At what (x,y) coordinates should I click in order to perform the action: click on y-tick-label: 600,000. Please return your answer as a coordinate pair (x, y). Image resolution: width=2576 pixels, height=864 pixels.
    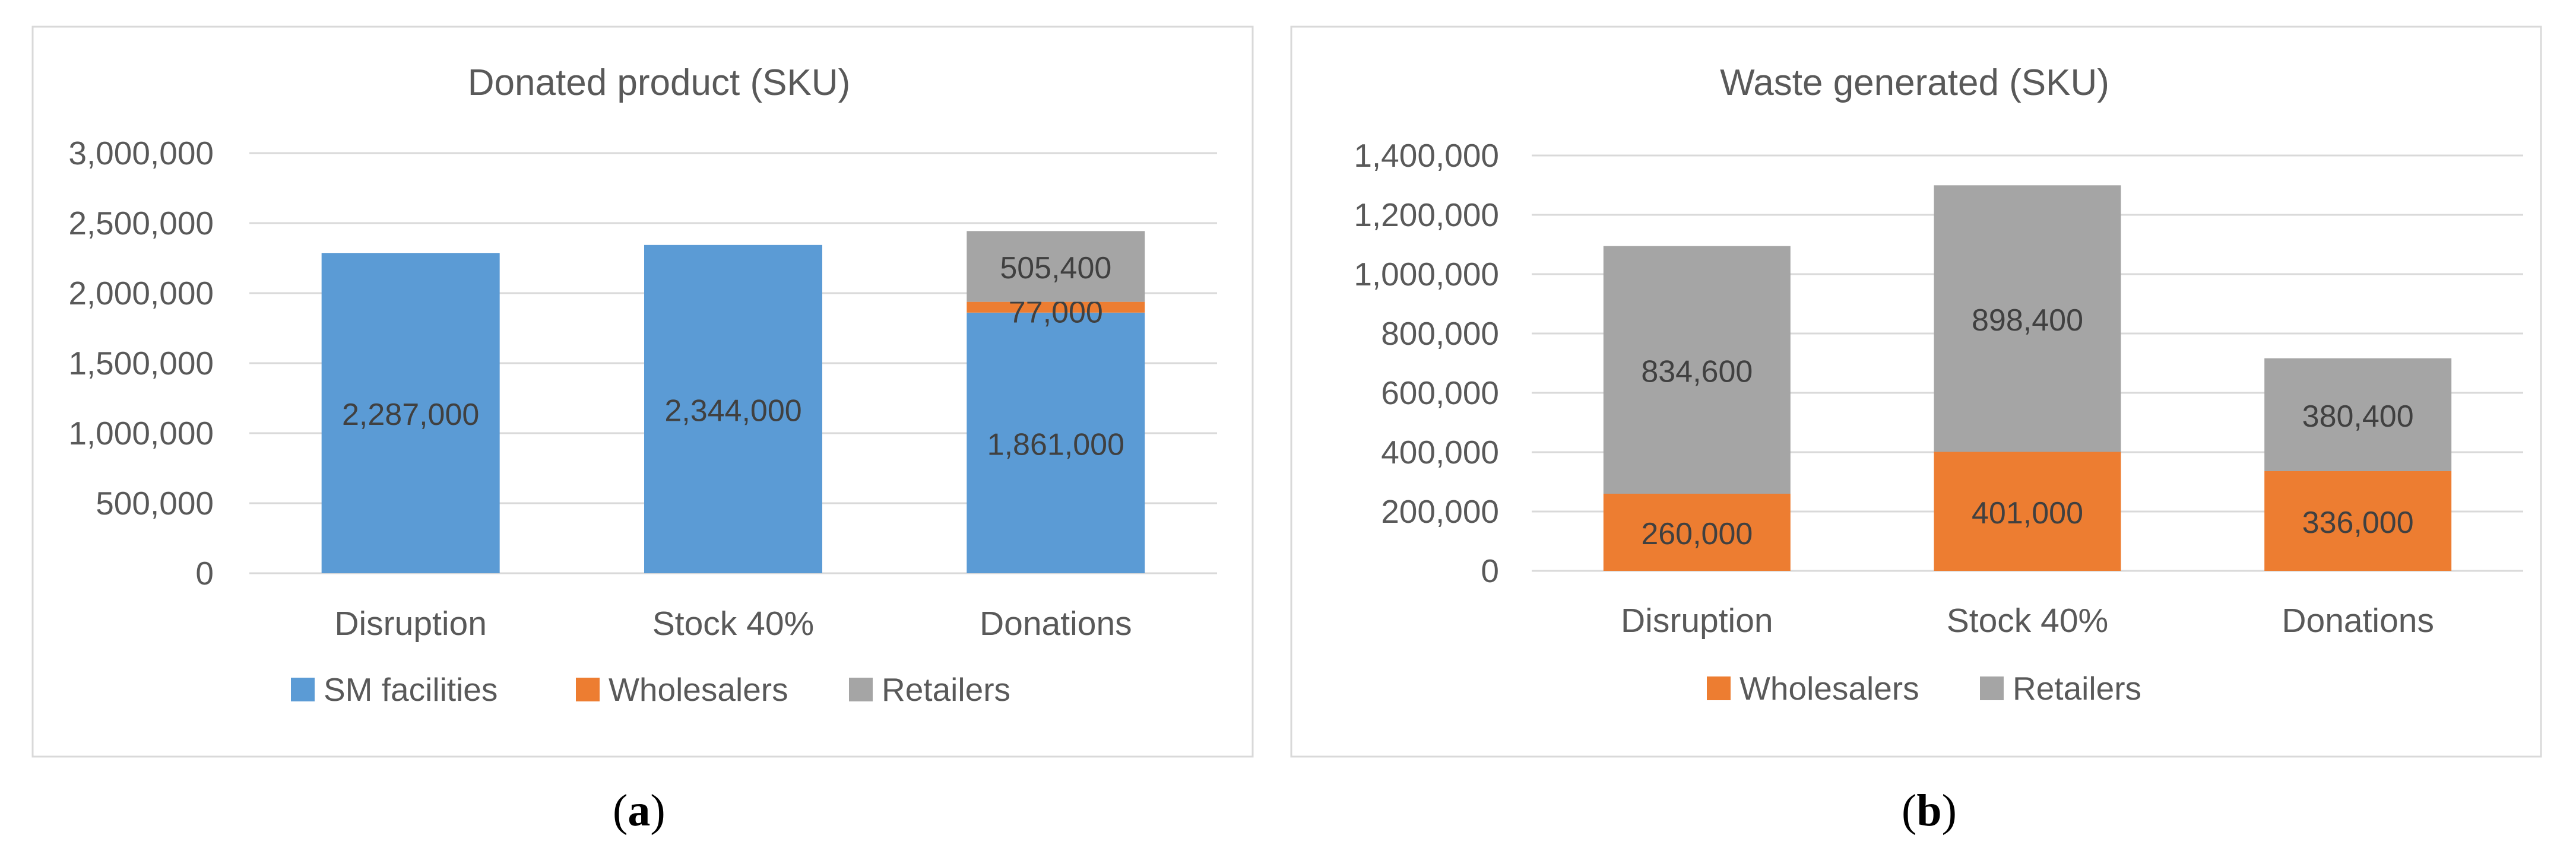
    Looking at the image, I should click on (1440, 392).